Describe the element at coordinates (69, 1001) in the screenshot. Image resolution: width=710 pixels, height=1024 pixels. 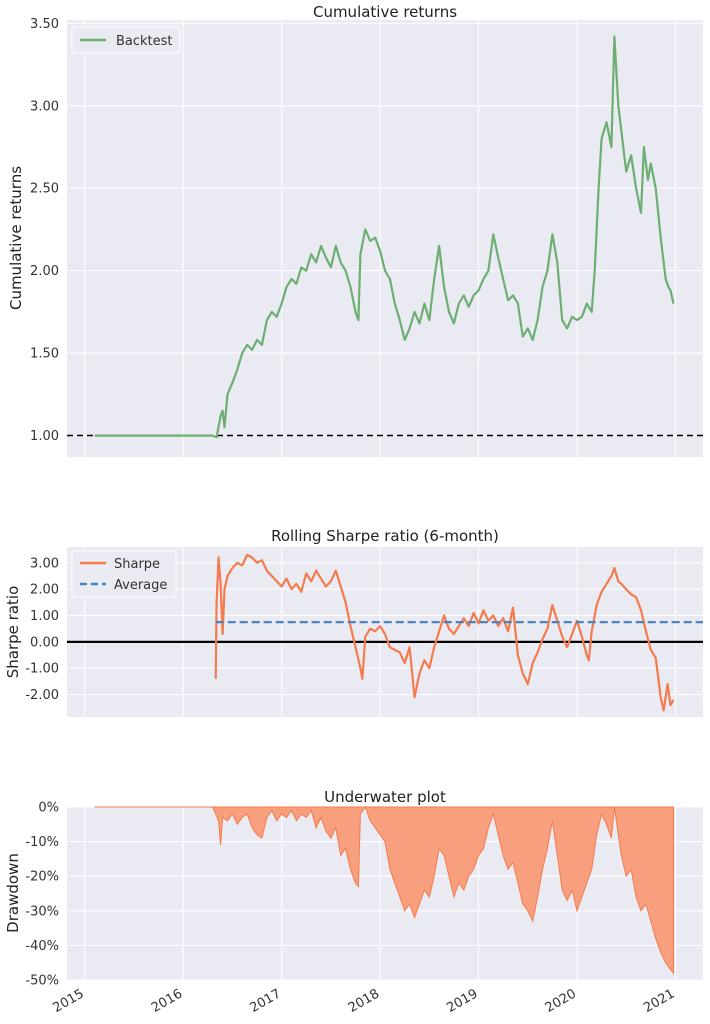
I see `x-tick-label: 2015` at that location.